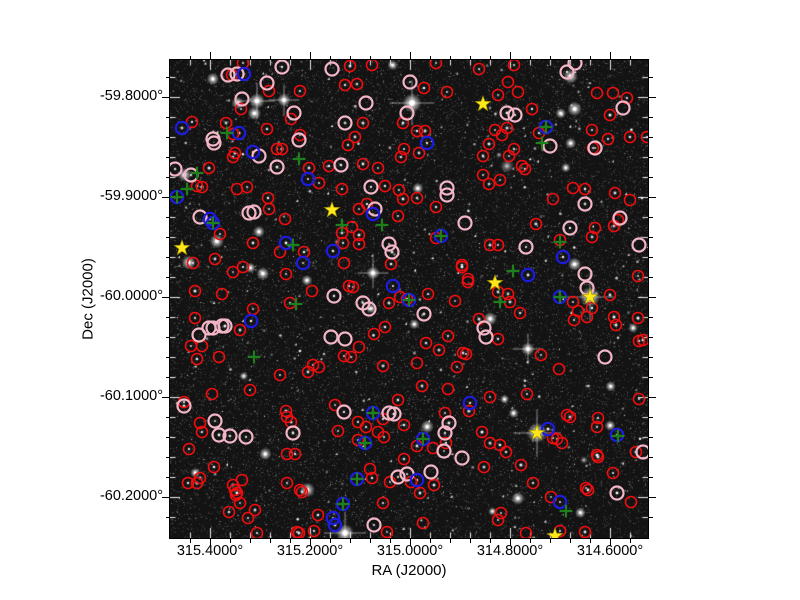 Image resolution: width=800 pixels, height=600 pixels. What do you see at coordinates (610, 551) in the screenshot?
I see `x-tick-label: 314.6000°` at bounding box center [610, 551].